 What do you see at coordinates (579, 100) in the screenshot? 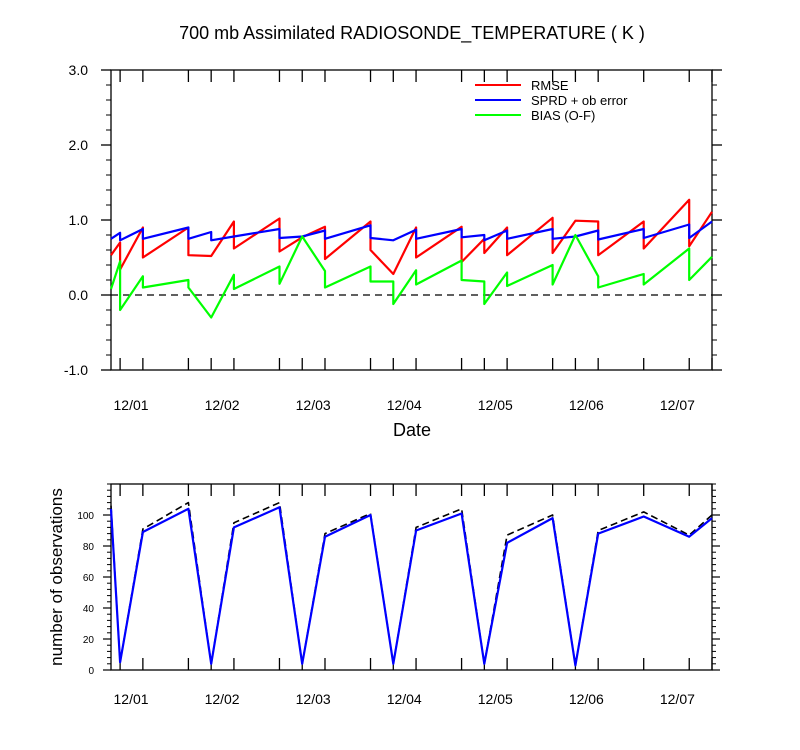
I see `legend-label: SPRD + ob error` at bounding box center [579, 100].